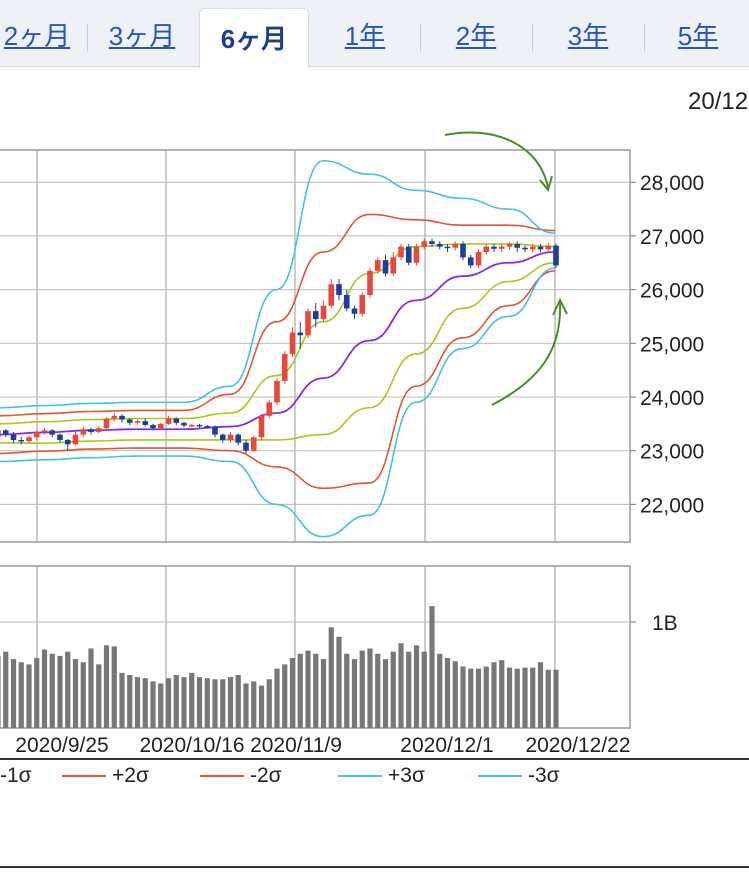 The width and height of the screenshot is (749, 872). Describe the element at coordinates (672, 452) in the screenshot. I see `price-tick-label: 23,000` at that location.